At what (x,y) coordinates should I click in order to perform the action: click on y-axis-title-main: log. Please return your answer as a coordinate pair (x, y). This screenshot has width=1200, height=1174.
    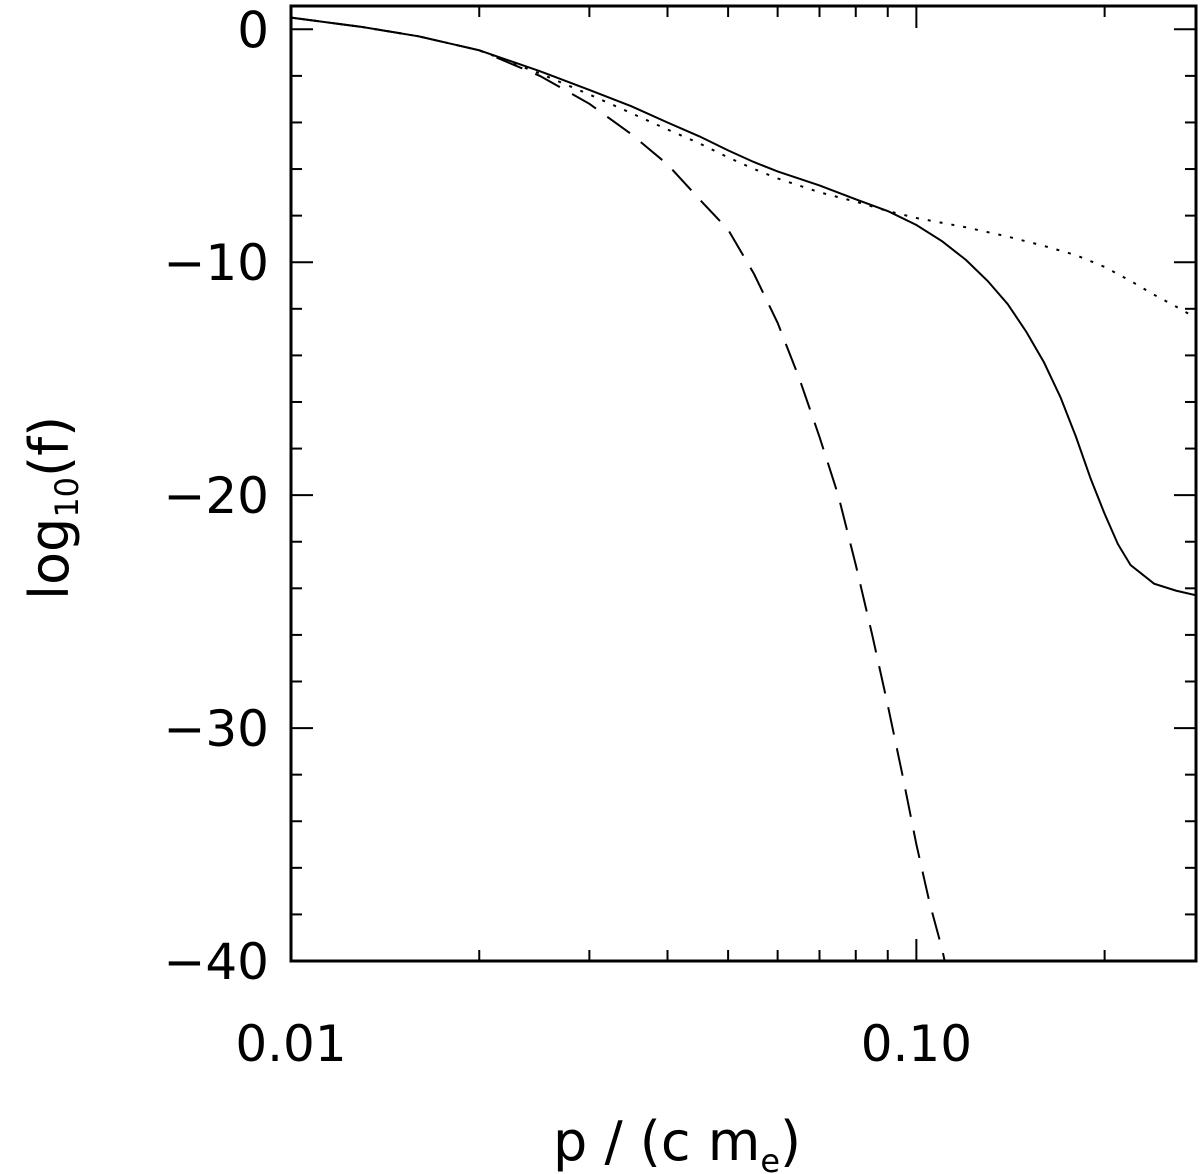
    Looking at the image, I should click on (49, 559).